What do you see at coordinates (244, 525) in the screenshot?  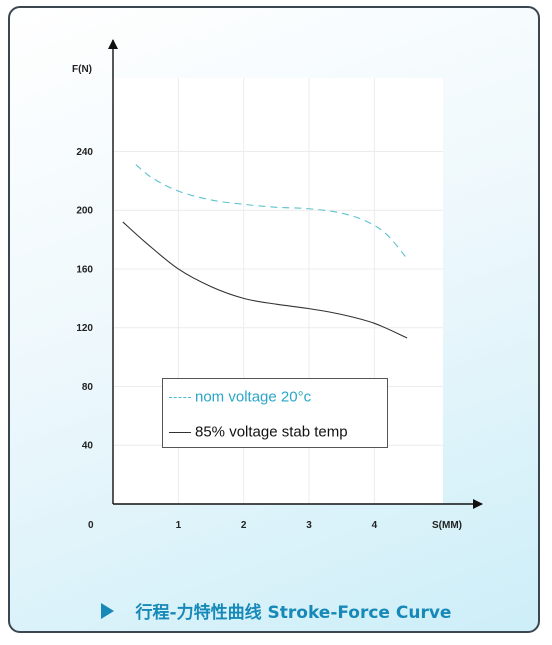 I see `x-tick-label-1: 2` at bounding box center [244, 525].